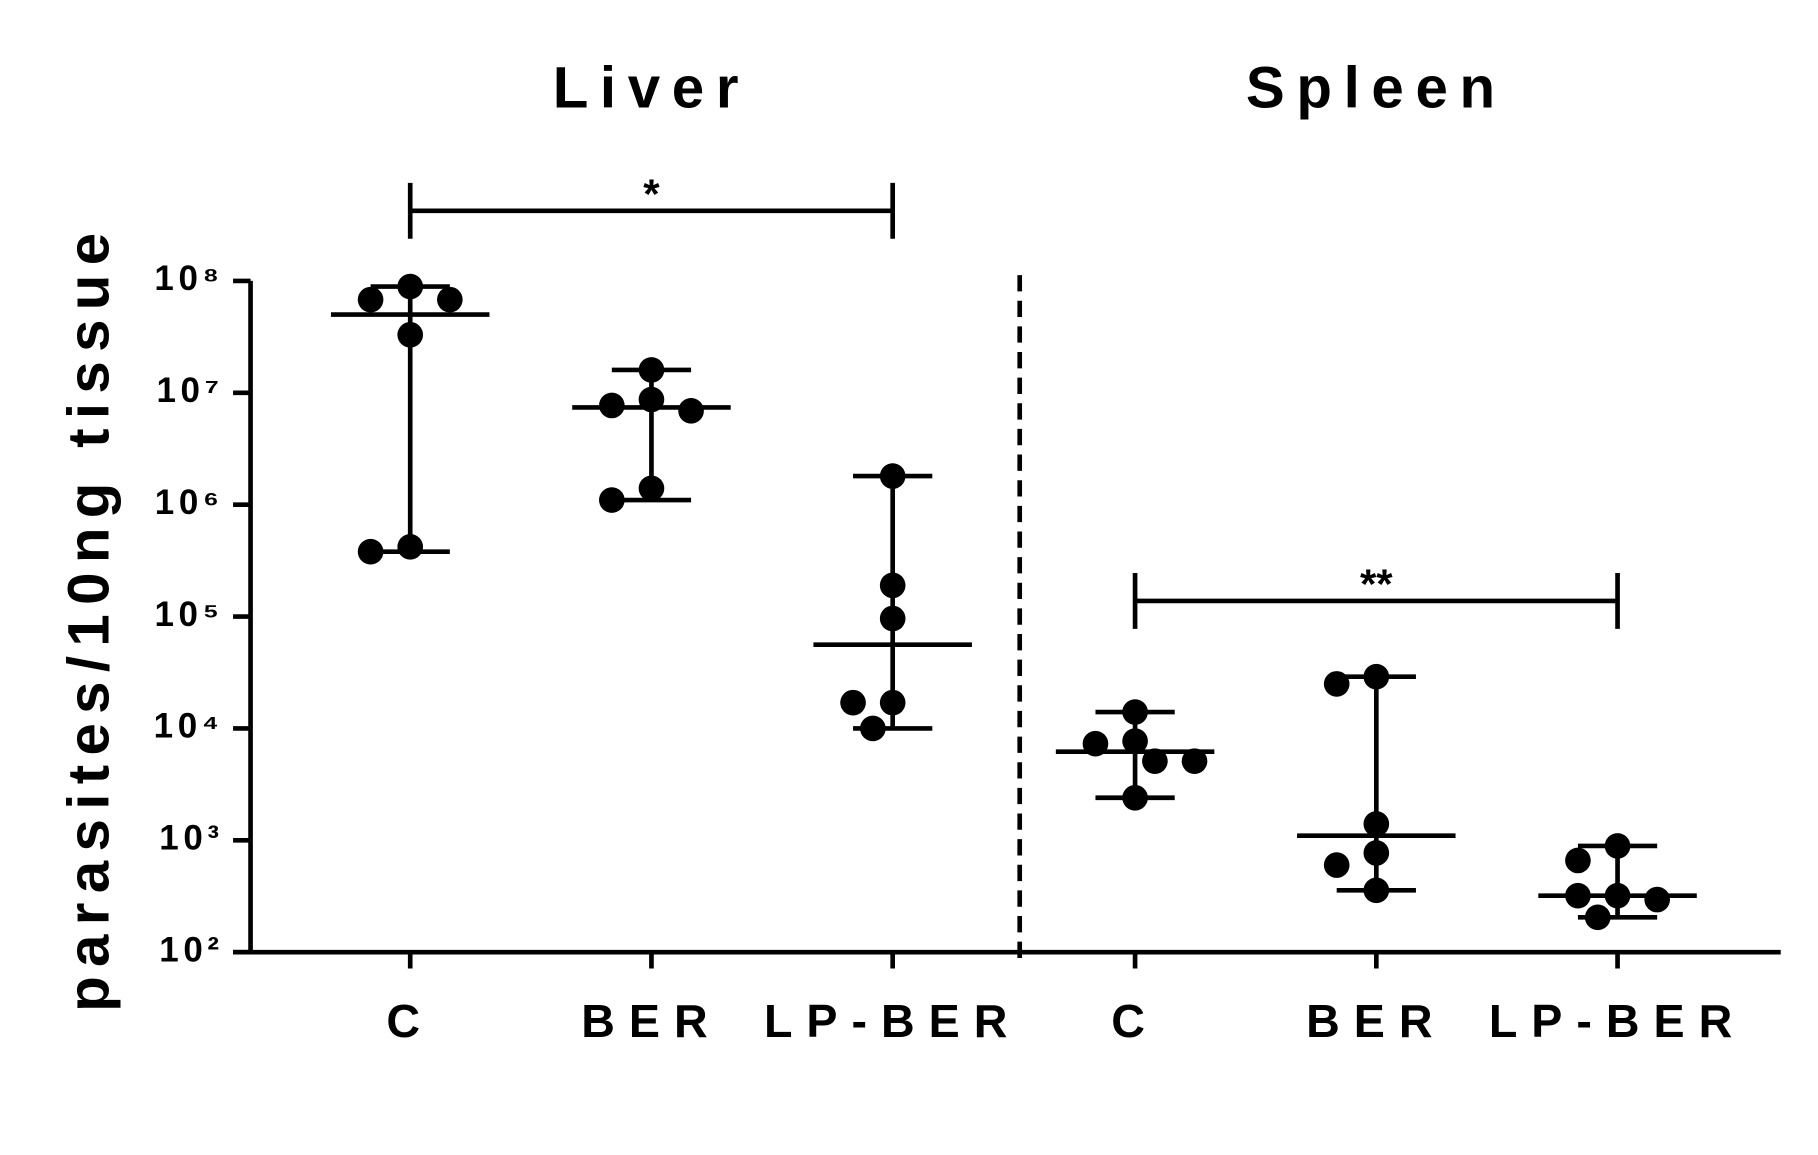 Image resolution: width=1818 pixels, height=1155 pixels. I want to click on y-tick-label: 10⁵, so click(188, 614).